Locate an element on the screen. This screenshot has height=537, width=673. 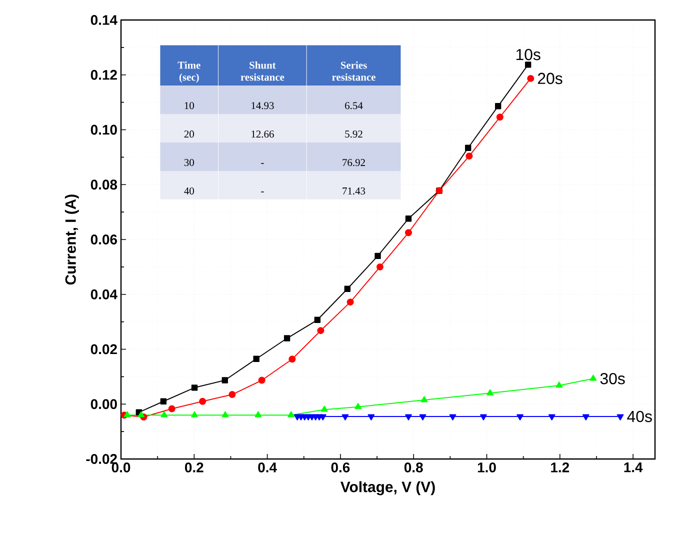
series-label: 40s is located at coordinates (639, 416).